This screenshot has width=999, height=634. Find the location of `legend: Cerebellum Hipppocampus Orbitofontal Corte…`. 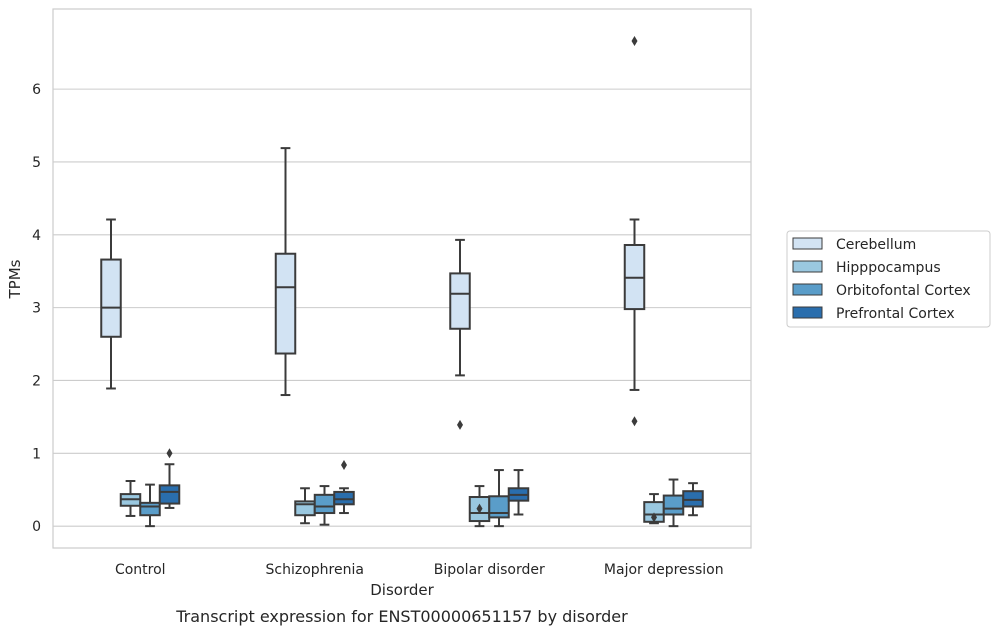

legend: Cerebellum Hipppocampus Orbitofontal Corte… is located at coordinates (888, 279).